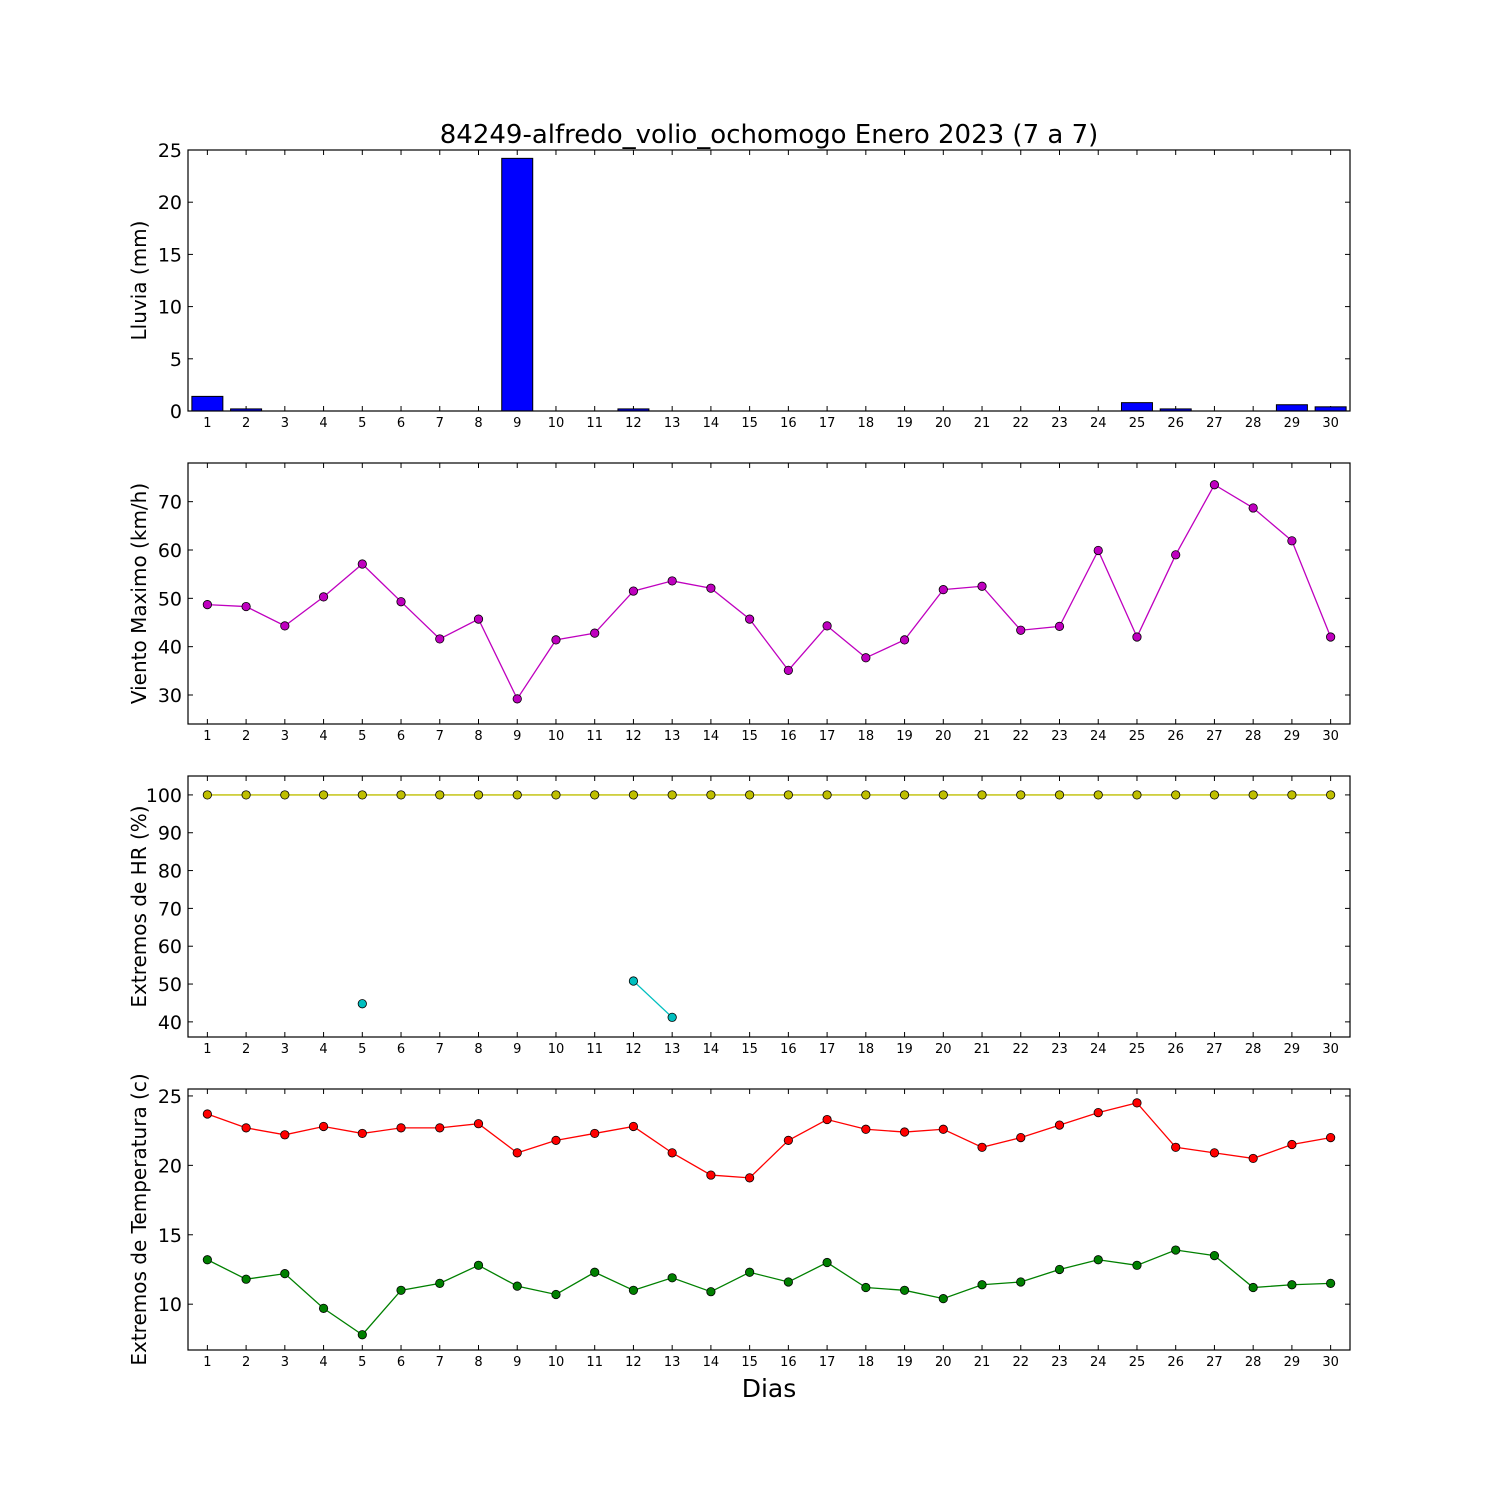 The image size is (1500, 1500). What do you see at coordinates (401, 1049) in the screenshot?
I see `x-tick-label: 6` at bounding box center [401, 1049].